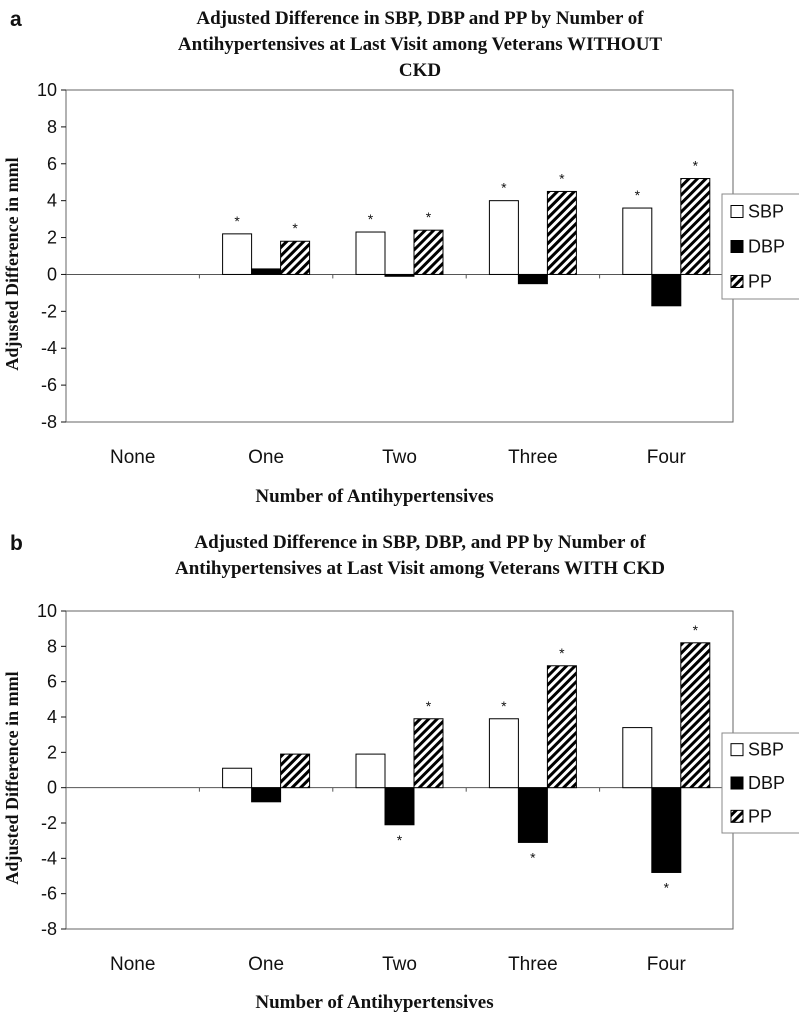 This screenshot has width=799, height=1019. What do you see at coordinates (16, 543) in the screenshot?
I see `panel-label: b` at bounding box center [16, 543].